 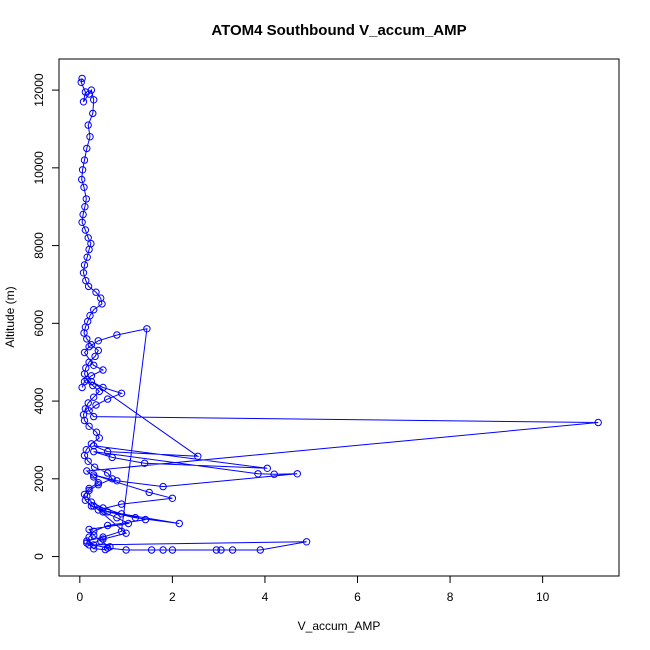 I want to click on x-axis: 0 2 4 6 8 10, so click(x=313, y=589).